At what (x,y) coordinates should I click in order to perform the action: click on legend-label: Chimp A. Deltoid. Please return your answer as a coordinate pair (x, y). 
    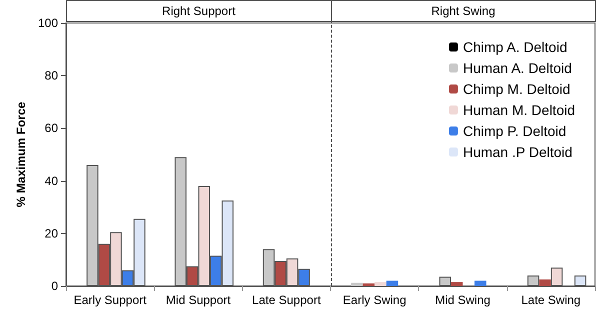
    Looking at the image, I should click on (515, 47).